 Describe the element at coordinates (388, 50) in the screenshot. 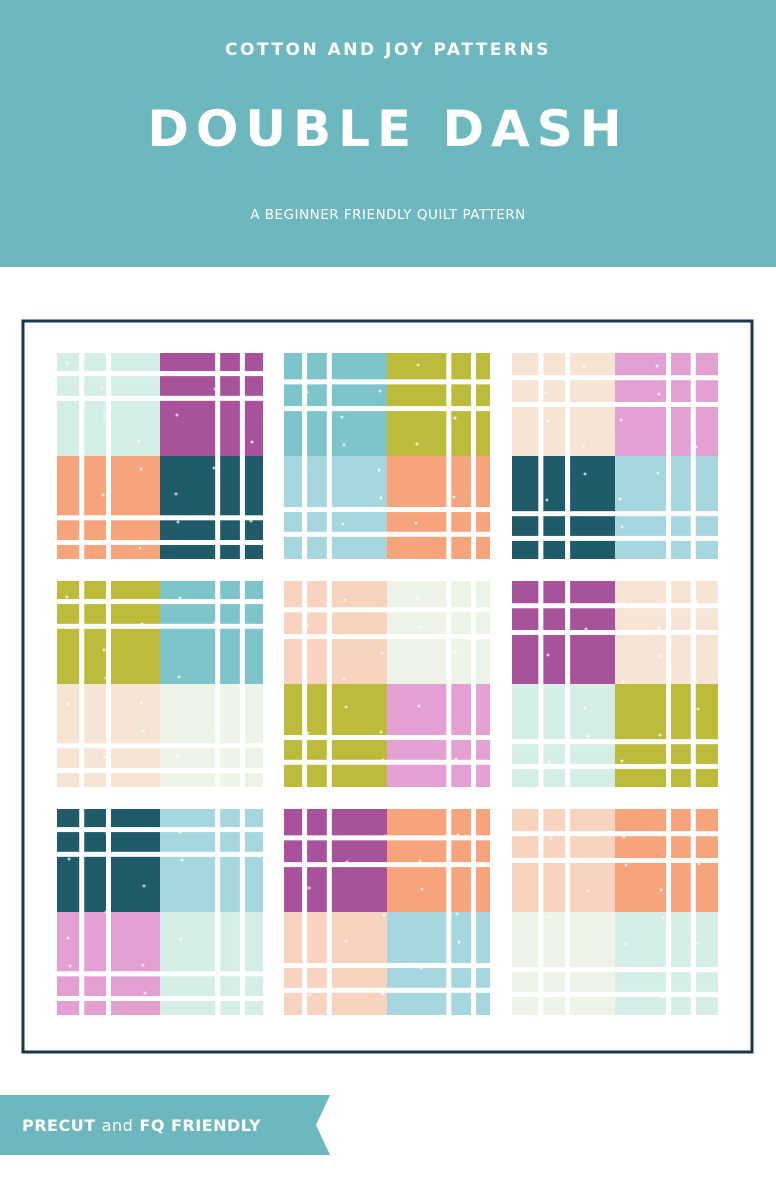

I see `publisher: COTTON AND JOY PATTERNS` at that location.